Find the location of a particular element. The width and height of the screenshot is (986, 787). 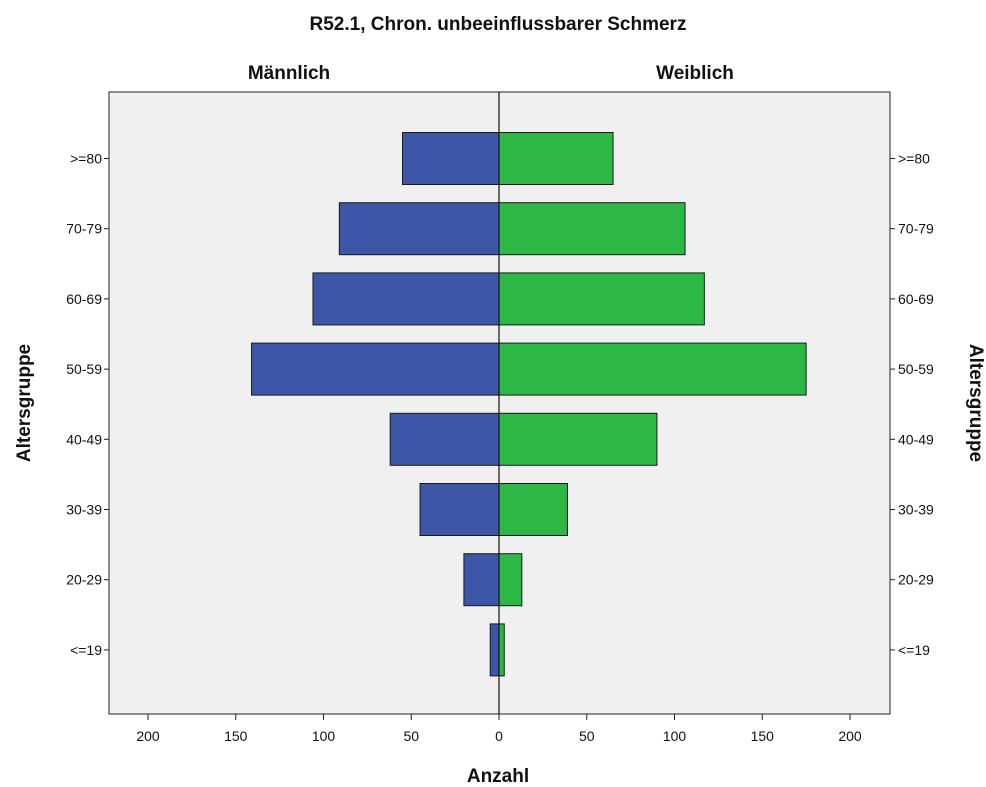

y-tick-label-right-7: <=19 is located at coordinates (914, 650).